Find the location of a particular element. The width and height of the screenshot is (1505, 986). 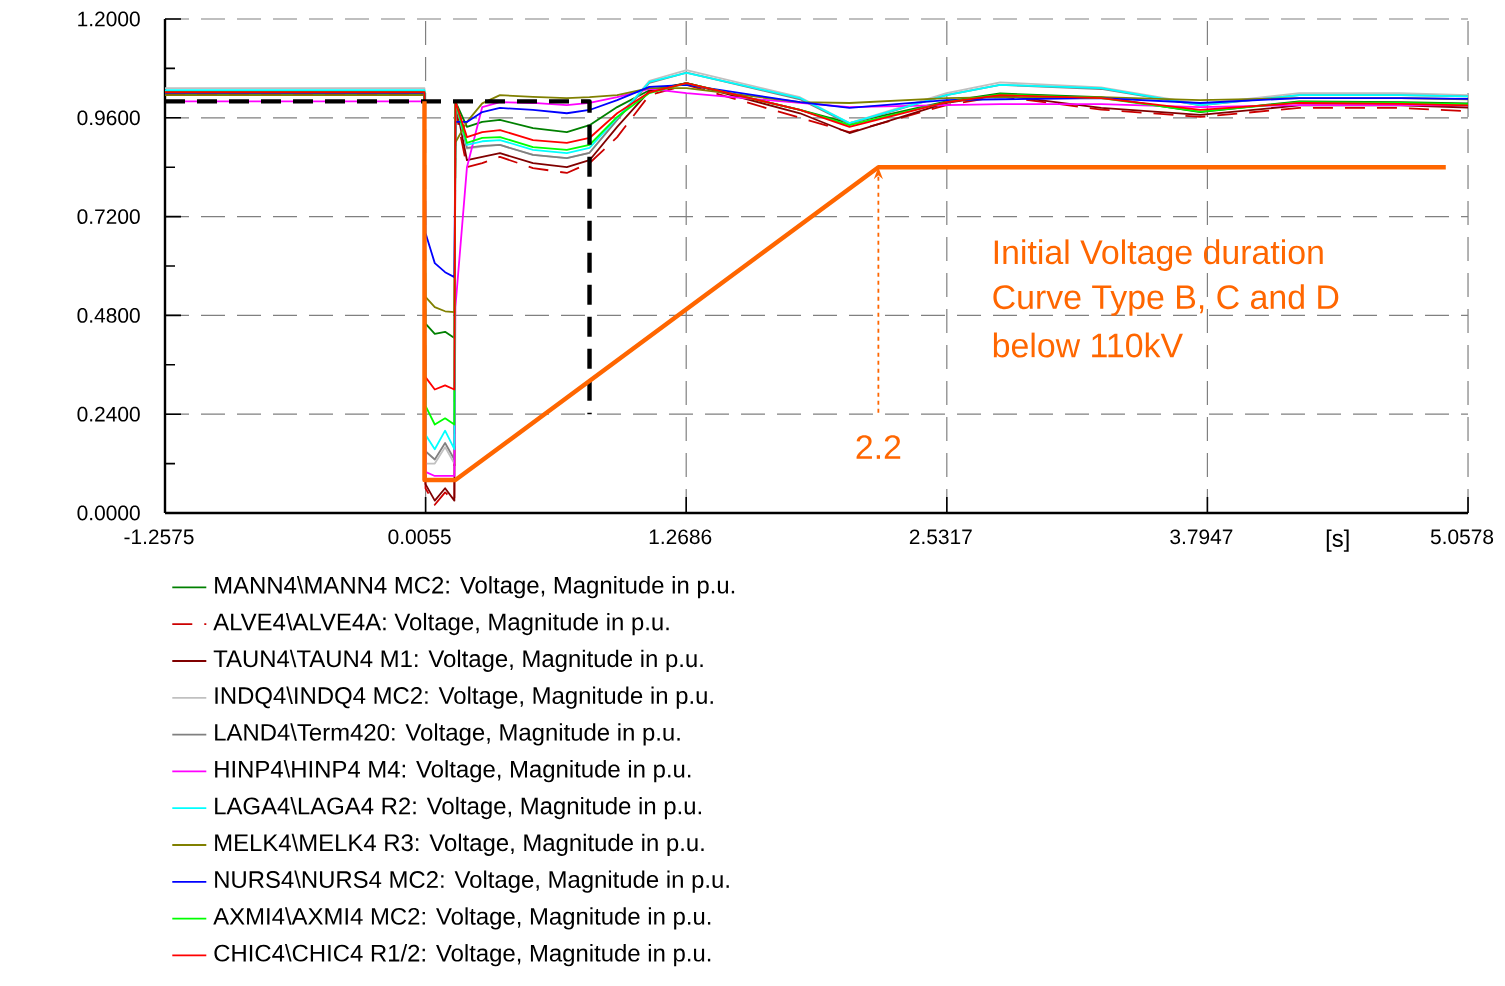

annotation: below 110kV is located at coordinates (1088, 345).